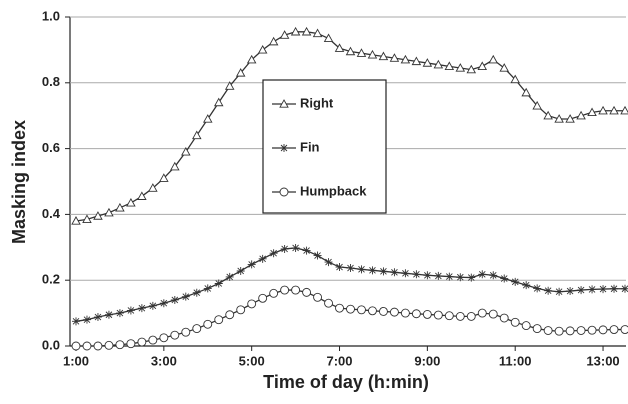  Describe the element at coordinates (76, 360) in the screenshot. I see `x-tick-label: 1:00` at that location.